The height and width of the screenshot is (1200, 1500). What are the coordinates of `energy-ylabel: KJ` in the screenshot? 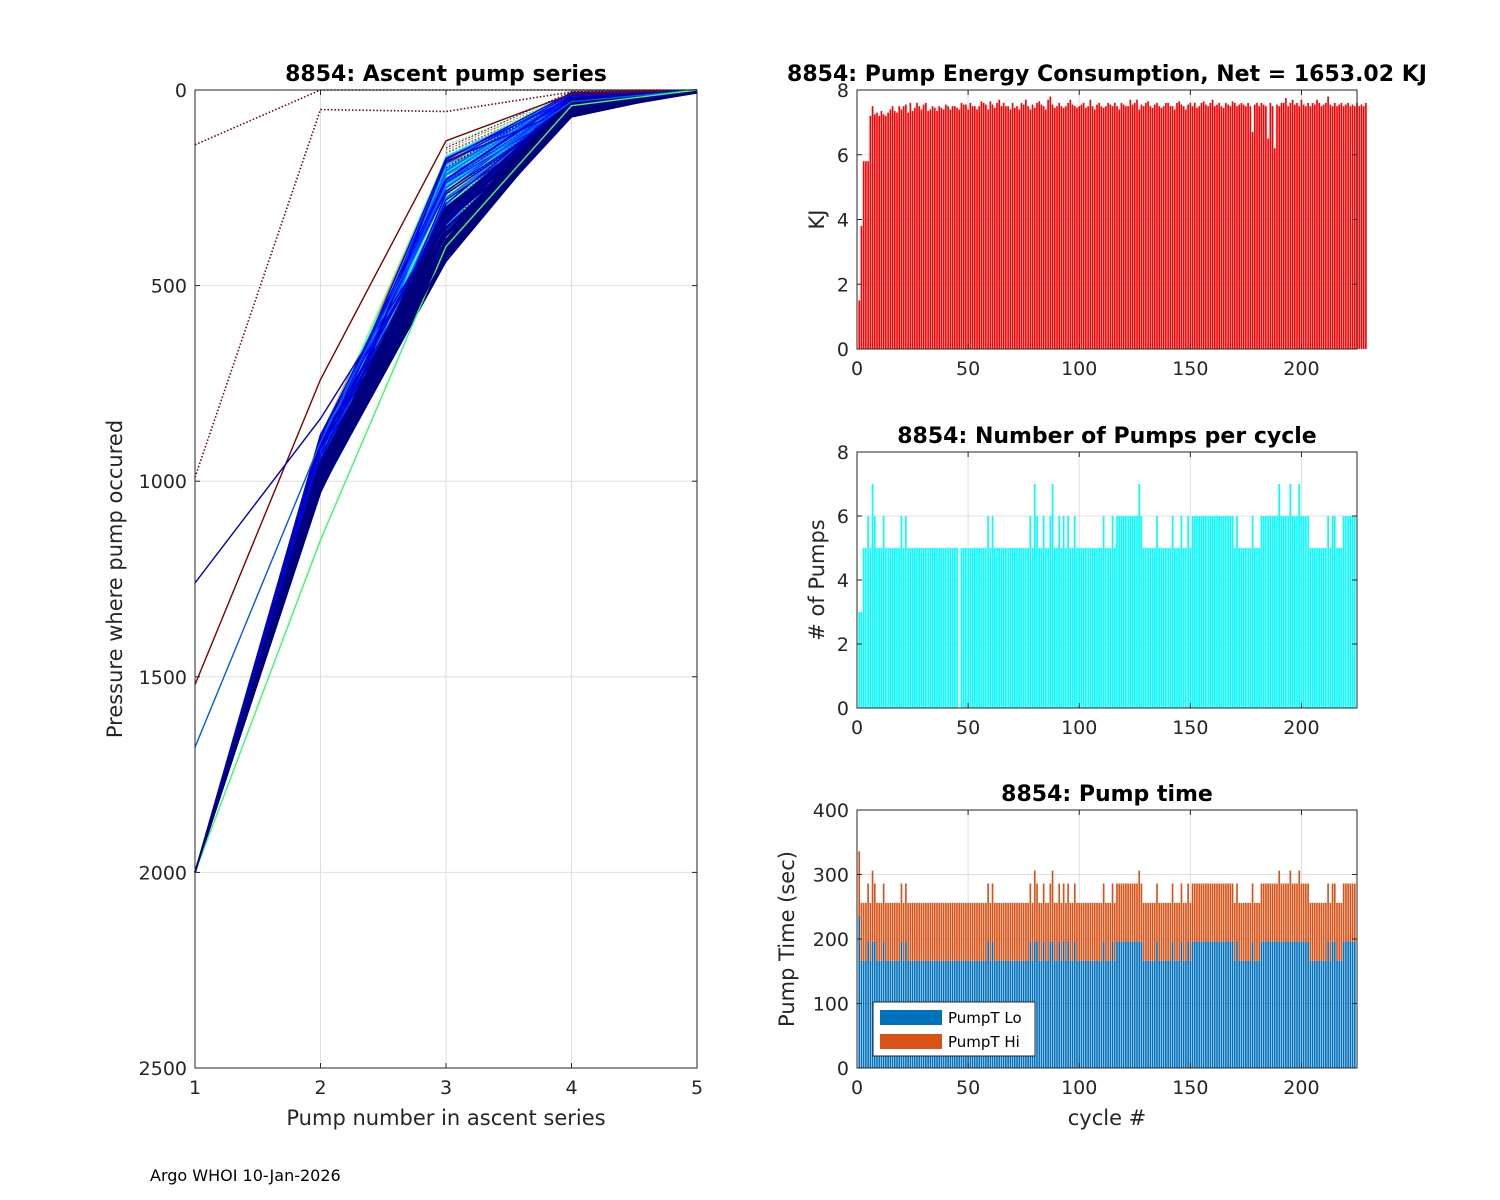 It's located at (817, 220).